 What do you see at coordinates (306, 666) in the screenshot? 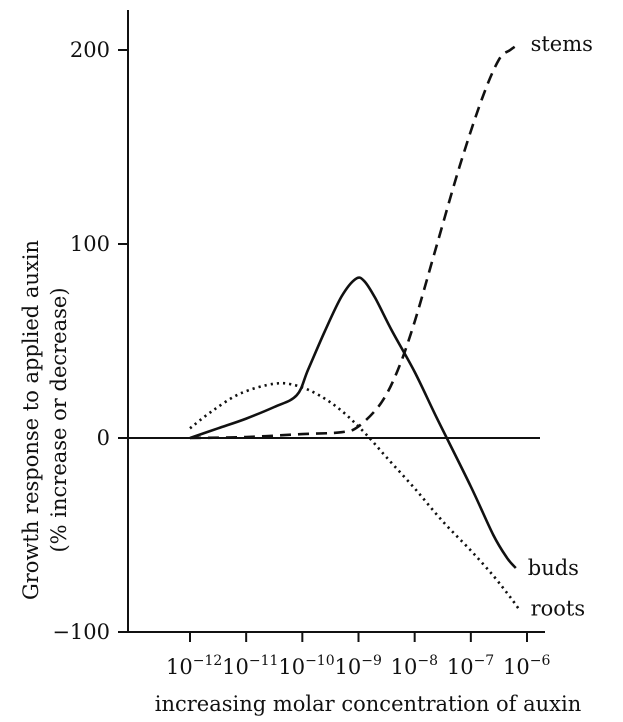
I see `x-tick-label: 10⁻¹⁰` at bounding box center [306, 666].